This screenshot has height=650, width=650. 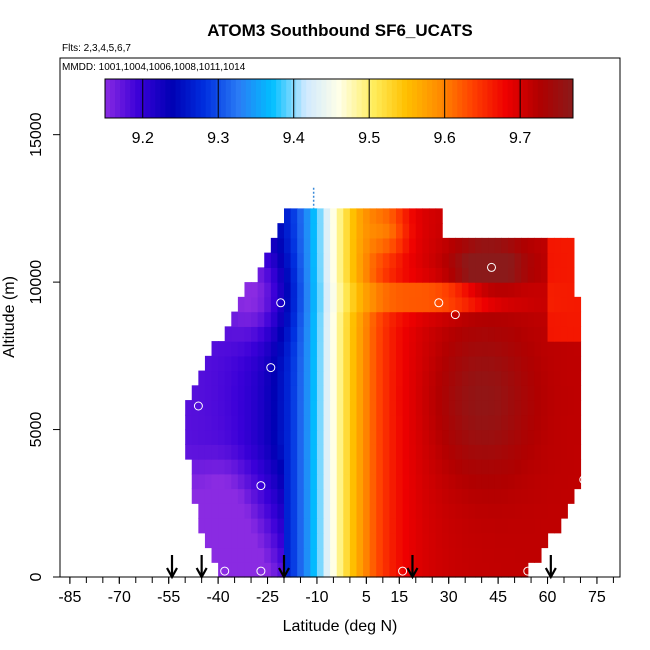 What do you see at coordinates (399, 597) in the screenshot?
I see `x-tick-label: 15` at bounding box center [399, 597].